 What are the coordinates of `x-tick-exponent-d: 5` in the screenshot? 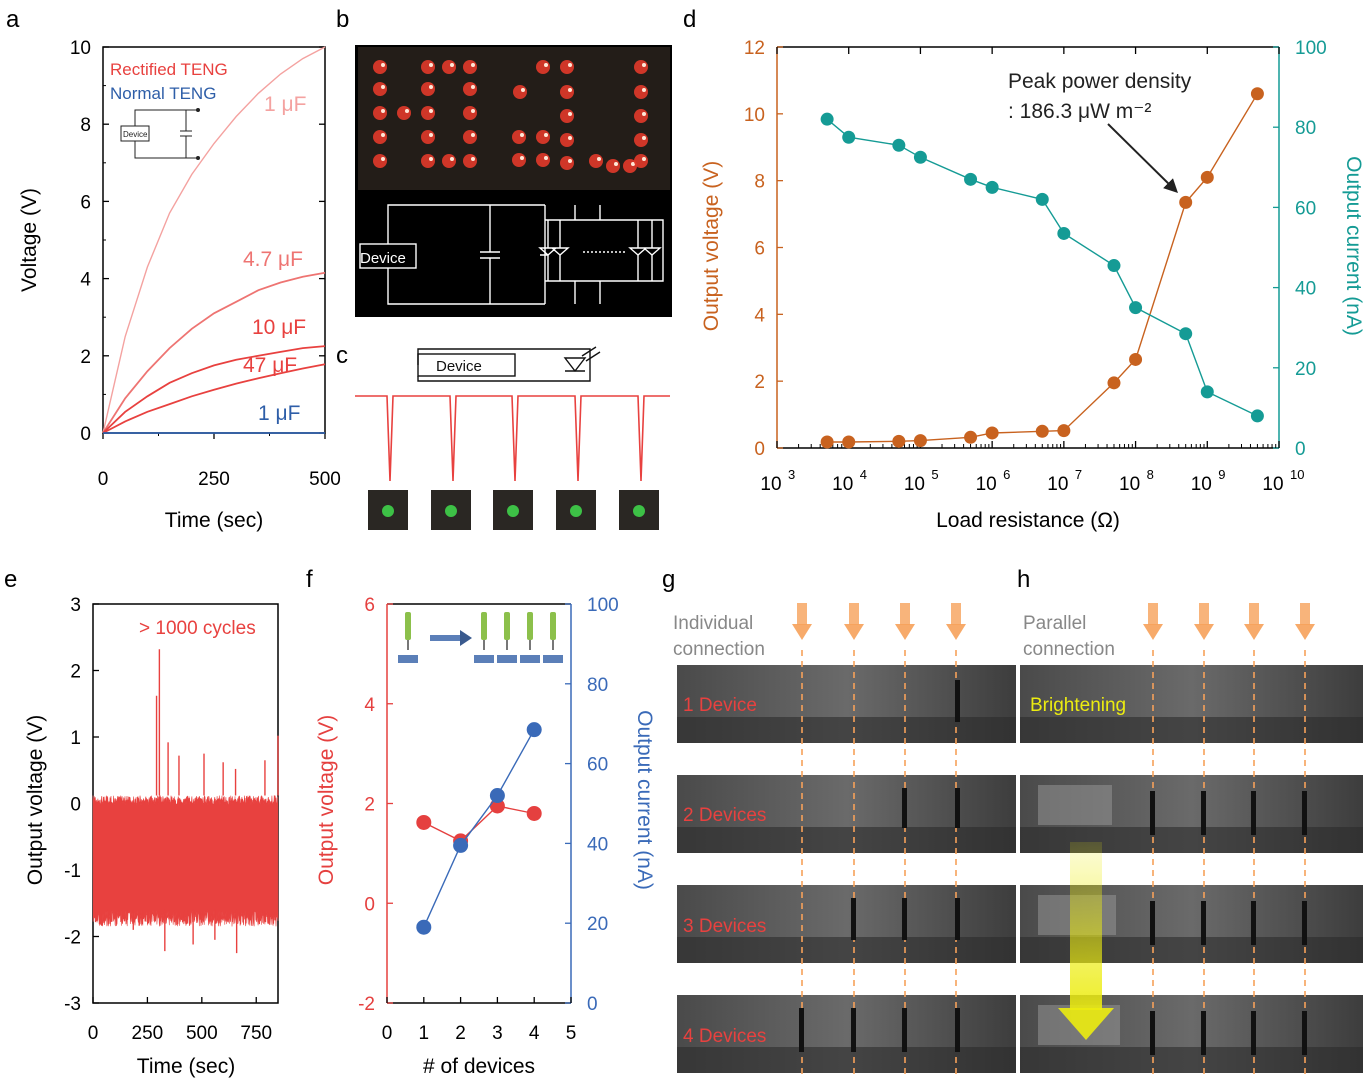 It's located at (934, 474).